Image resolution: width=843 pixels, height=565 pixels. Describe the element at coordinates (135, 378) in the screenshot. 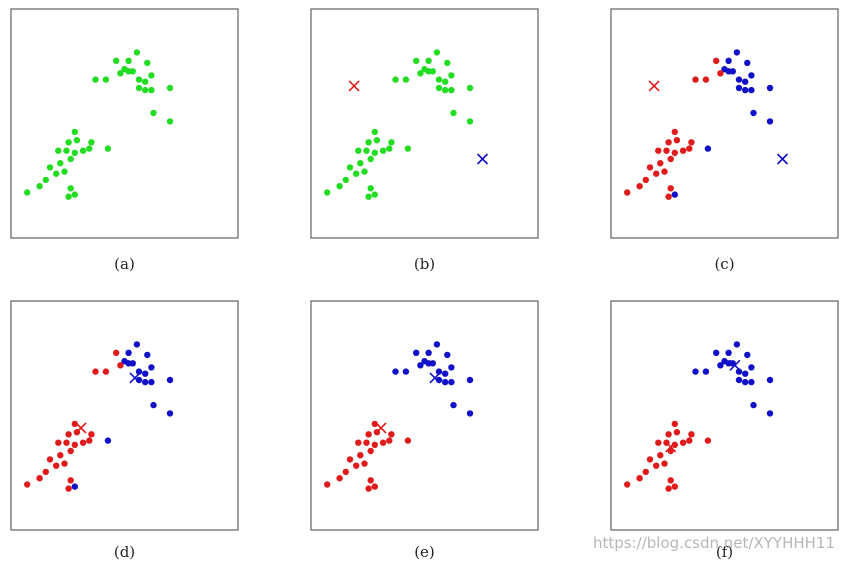

I see `panel-d-centroid-1-cross-icon` at that location.